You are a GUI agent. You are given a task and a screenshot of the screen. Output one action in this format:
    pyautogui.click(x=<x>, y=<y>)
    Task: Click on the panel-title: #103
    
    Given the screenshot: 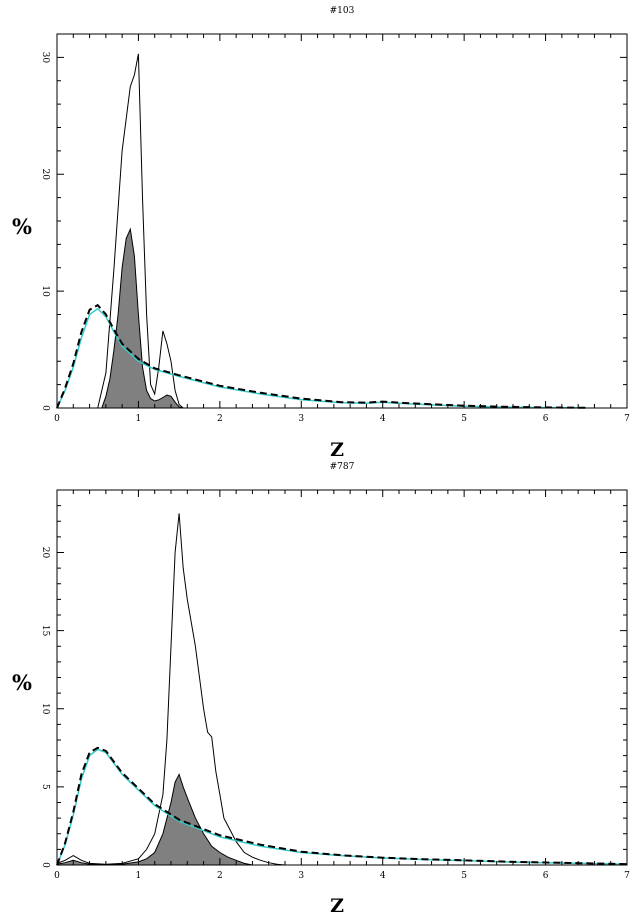 What is the action you would take?
    pyautogui.click(x=342, y=11)
    